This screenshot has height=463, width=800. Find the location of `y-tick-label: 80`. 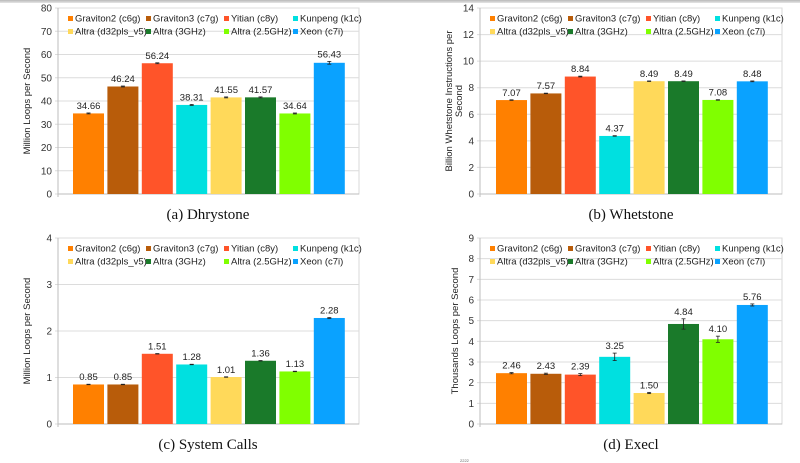

y-tick-label: 80 is located at coordinates (47, 9).